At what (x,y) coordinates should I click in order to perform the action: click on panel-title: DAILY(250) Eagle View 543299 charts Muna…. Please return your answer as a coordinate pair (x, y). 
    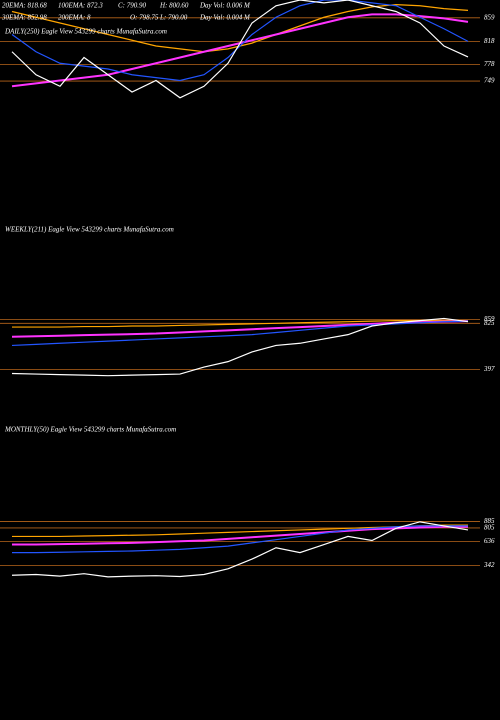
    Looking at the image, I should click on (85, 32).